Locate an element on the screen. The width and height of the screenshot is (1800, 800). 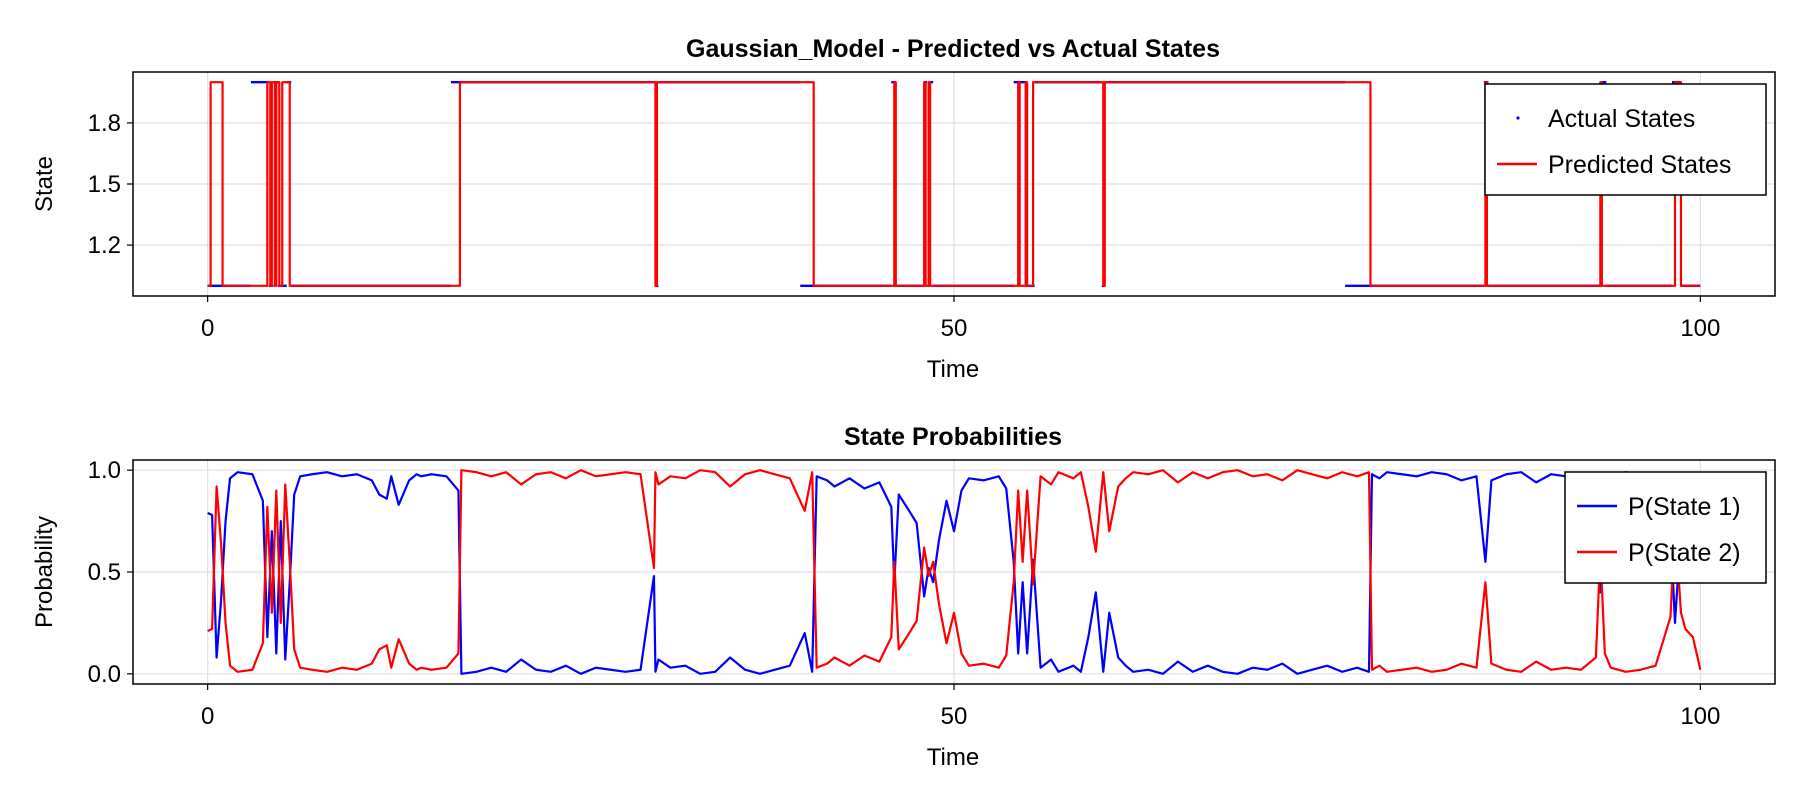
legend: Actual States Predicted States is located at coordinates (1625, 139).